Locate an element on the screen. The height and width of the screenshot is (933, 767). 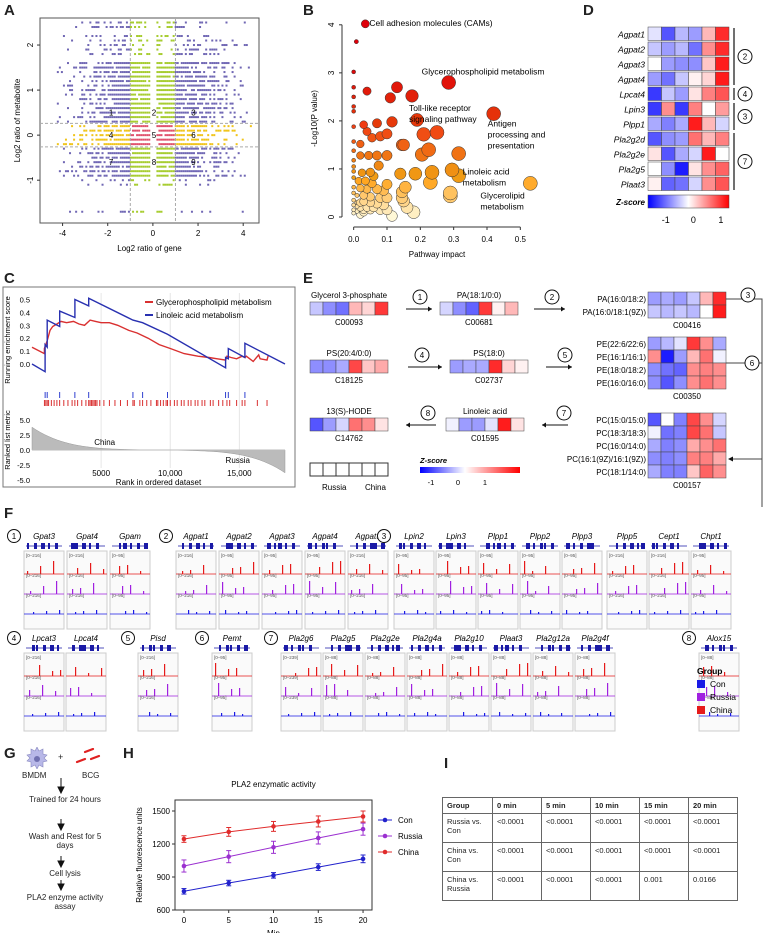
track-range: [0–88] is located at coordinates (457, 657).